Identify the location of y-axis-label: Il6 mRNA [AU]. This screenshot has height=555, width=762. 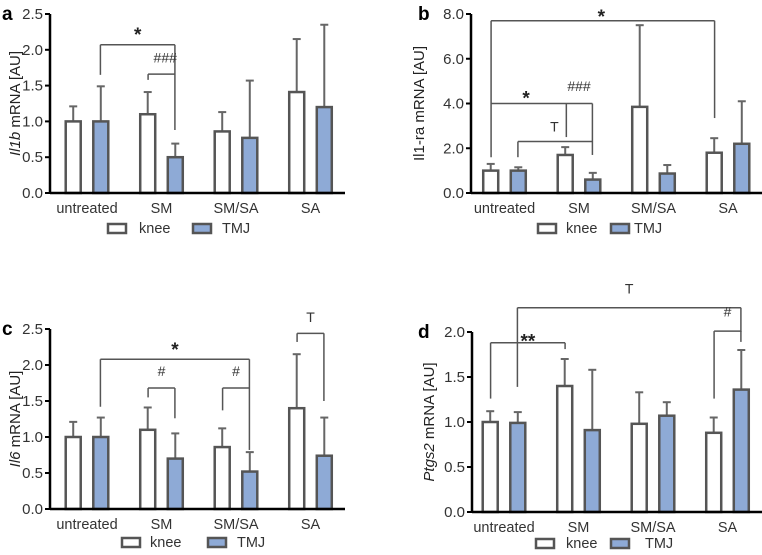
(15, 419).